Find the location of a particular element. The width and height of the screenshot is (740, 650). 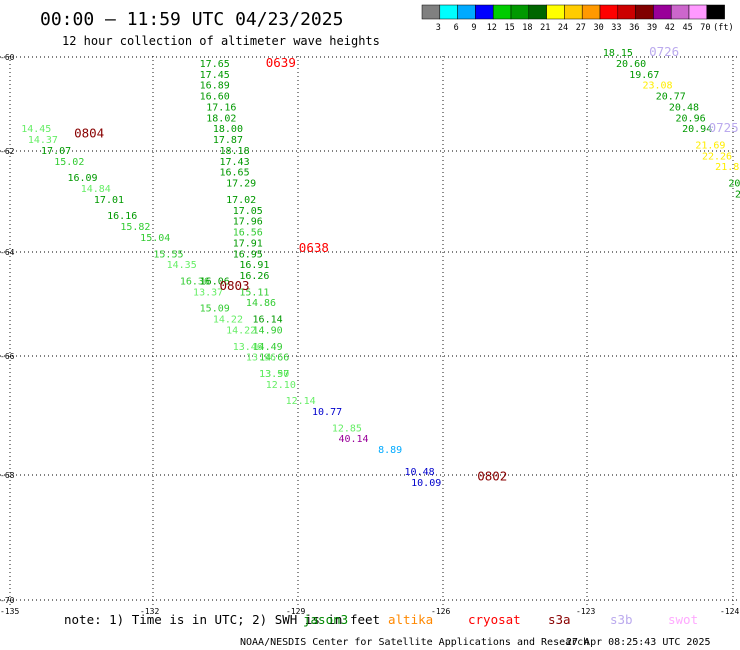

wave-height-label: 10.09 is located at coordinates (426, 483).